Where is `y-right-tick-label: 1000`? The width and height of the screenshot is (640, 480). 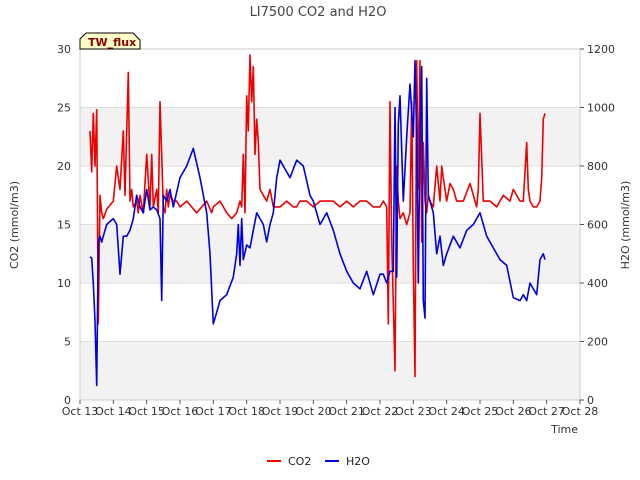
y-right-tick-label: 1000 is located at coordinates (601, 108).